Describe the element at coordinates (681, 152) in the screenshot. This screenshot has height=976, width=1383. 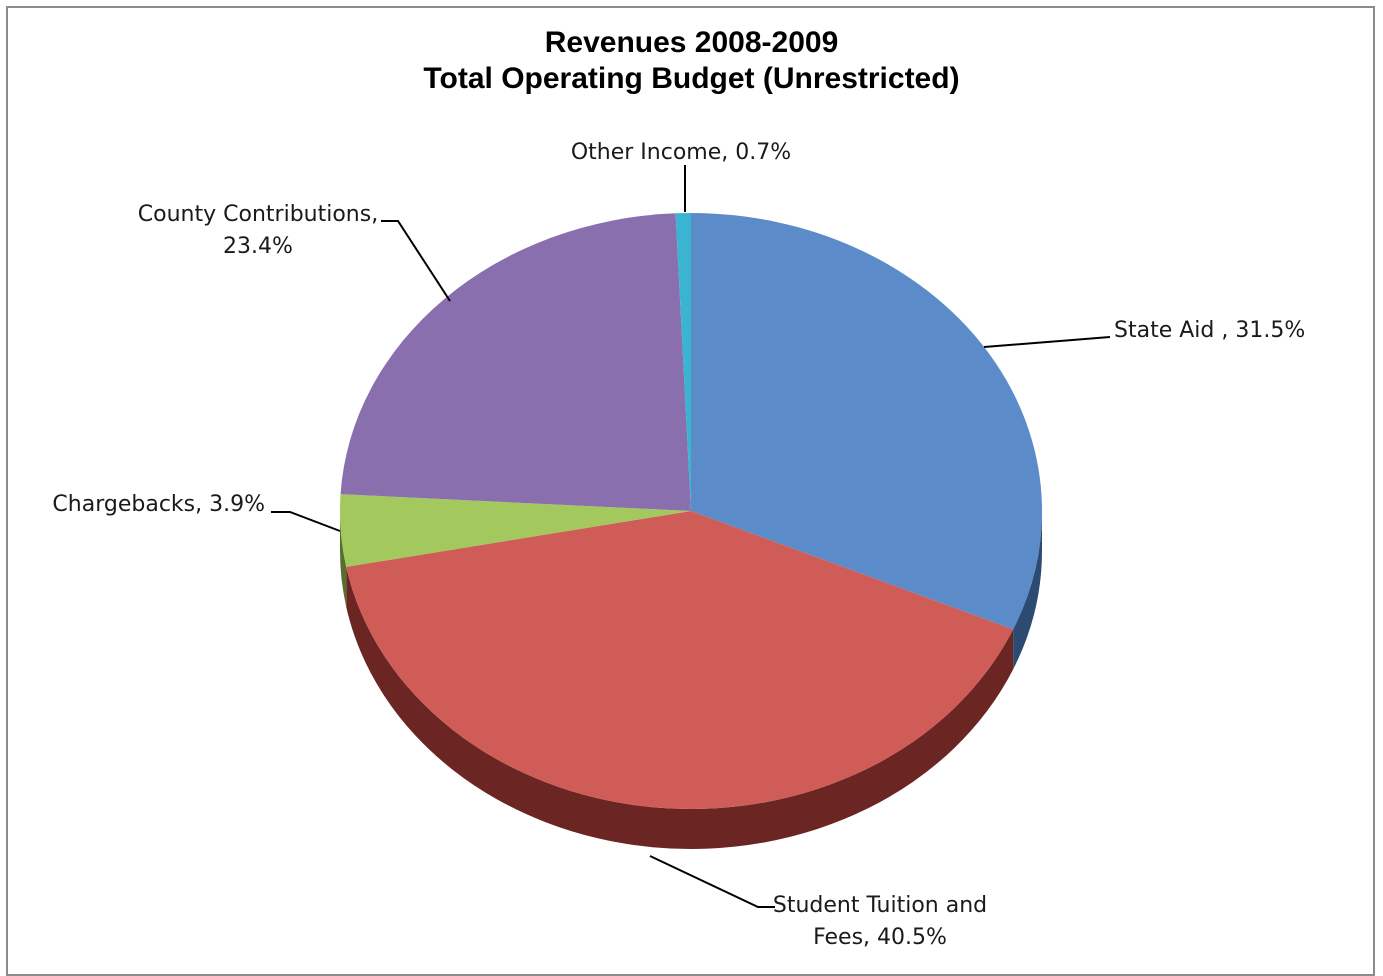
I see `slice-label-other-income: Other Income, 0.7%` at that location.